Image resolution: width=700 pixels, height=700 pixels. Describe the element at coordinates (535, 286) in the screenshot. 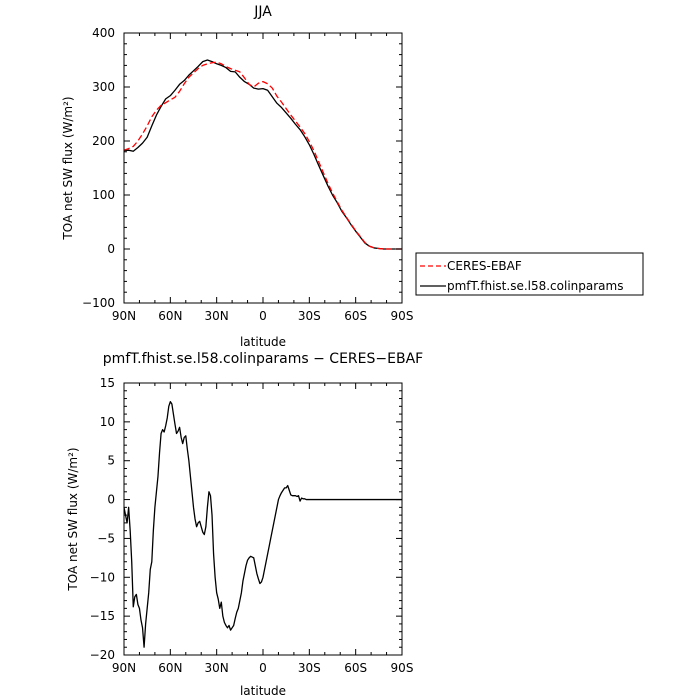

I see `legend-label-model: pmfT.fhist.se.l58.colinparams` at that location.